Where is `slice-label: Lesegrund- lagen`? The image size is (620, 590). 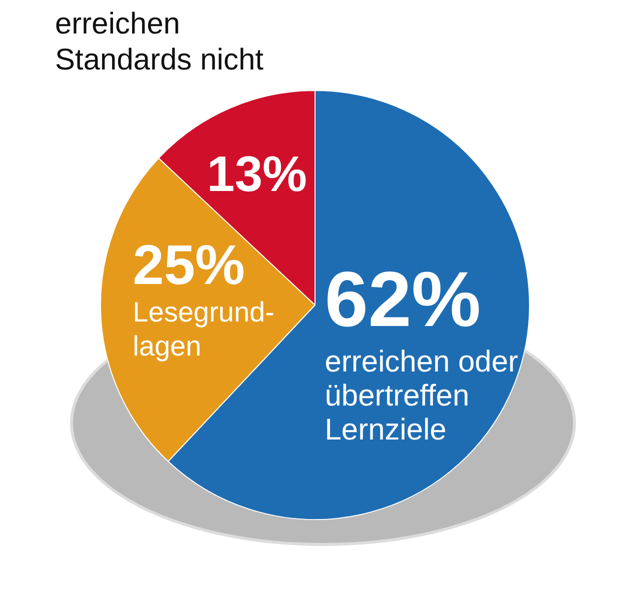 slice-label: Lesegrund- lagen is located at coordinates (203, 329).